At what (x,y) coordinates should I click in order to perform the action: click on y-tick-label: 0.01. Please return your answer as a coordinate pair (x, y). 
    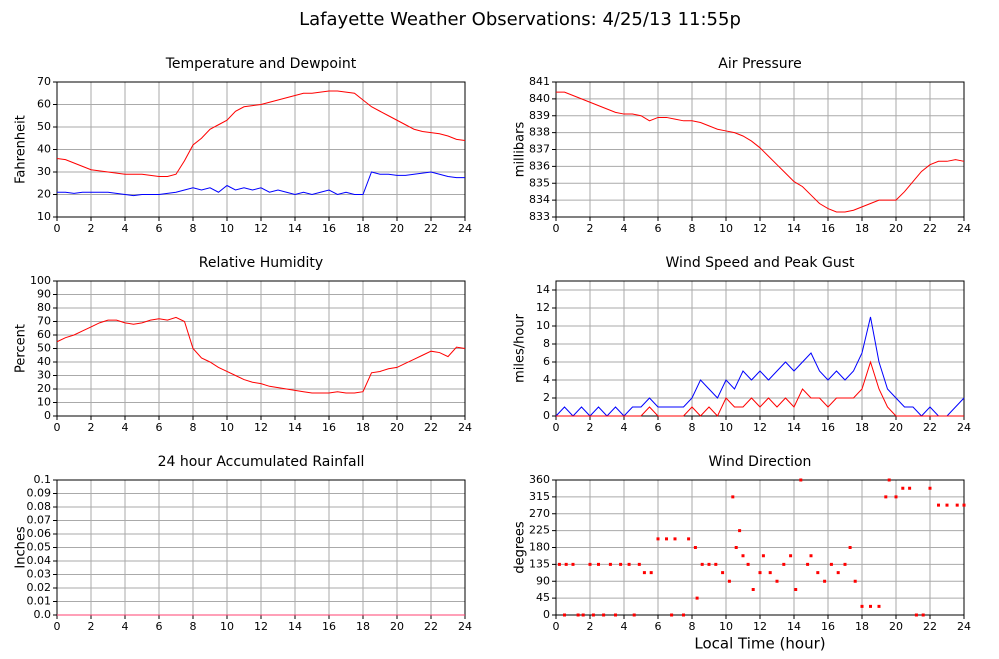
    Looking at the image, I should click on (39, 601).